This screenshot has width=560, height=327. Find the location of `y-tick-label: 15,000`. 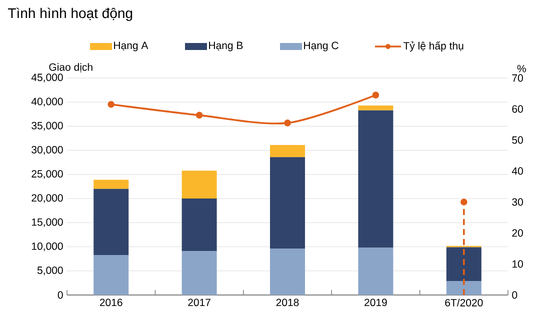

y-tick-label: 15,000 is located at coordinates (47, 223).